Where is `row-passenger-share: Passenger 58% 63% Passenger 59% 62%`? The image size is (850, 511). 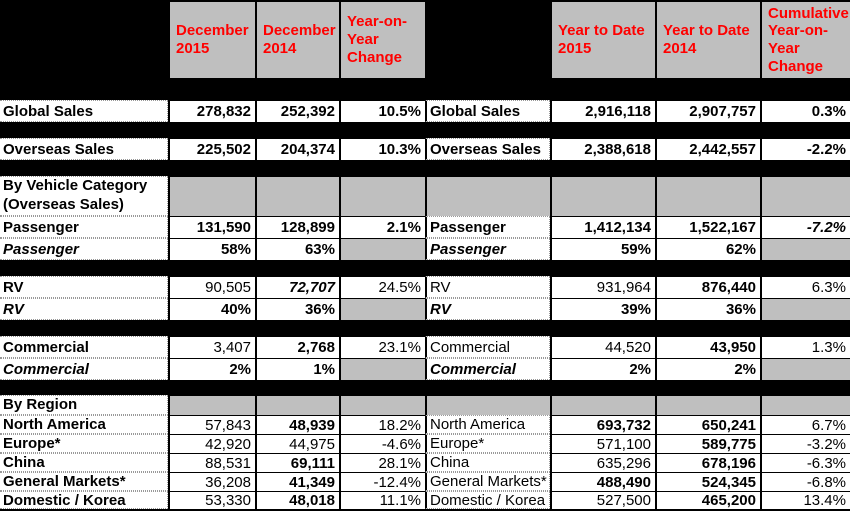 row-passenger-share: Passenger 58% 63% Passenger 59% 62% is located at coordinates (425, 249).